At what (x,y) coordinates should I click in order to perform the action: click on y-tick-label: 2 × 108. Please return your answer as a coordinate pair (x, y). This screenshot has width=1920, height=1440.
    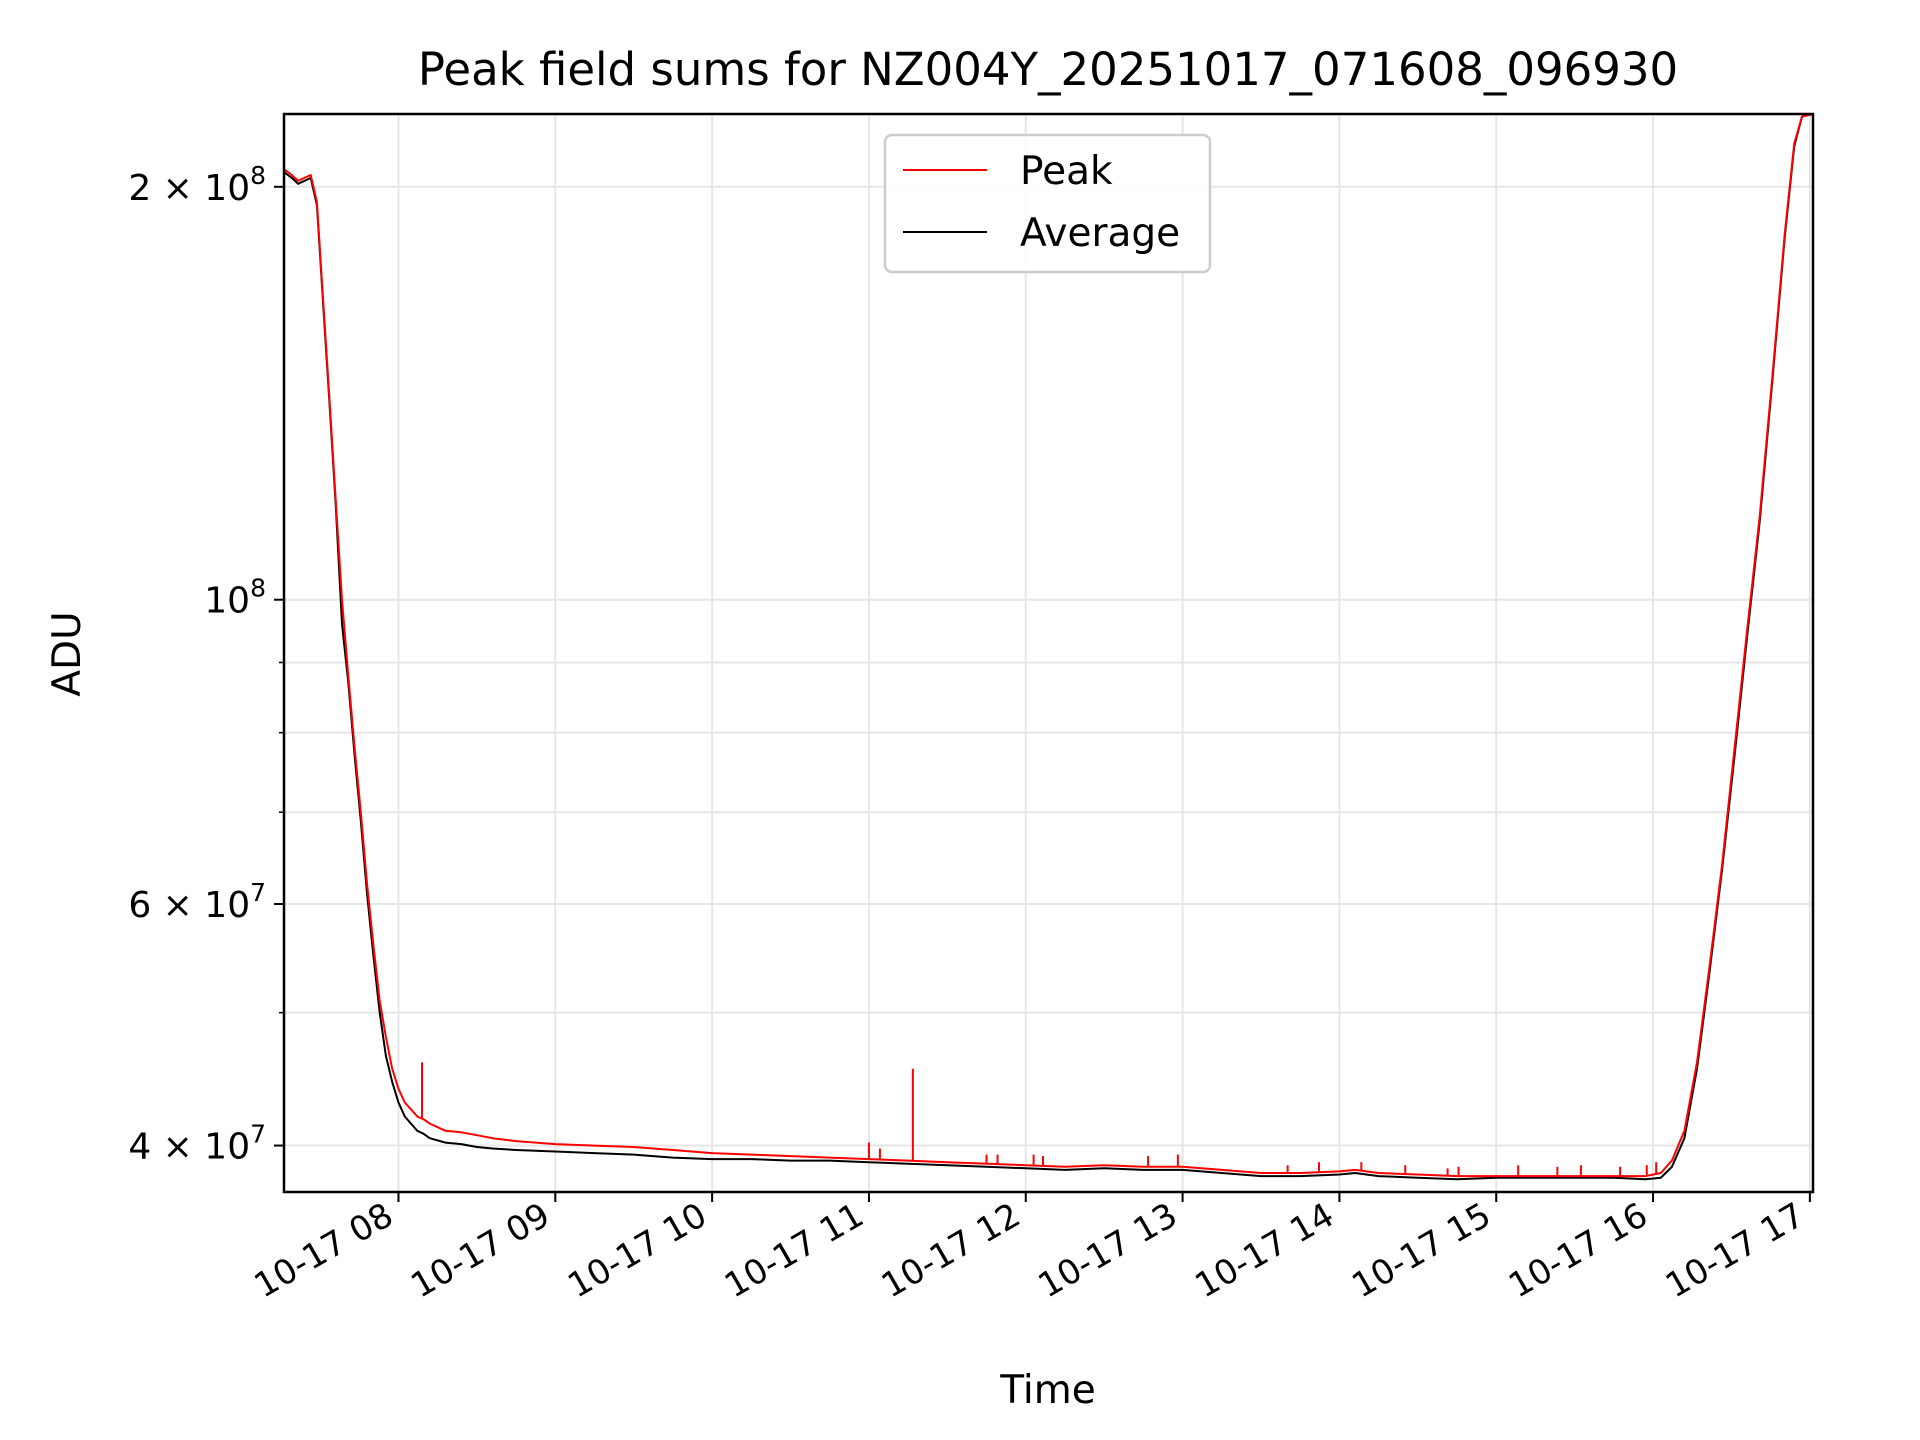
    Looking at the image, I should click on (197, 185).